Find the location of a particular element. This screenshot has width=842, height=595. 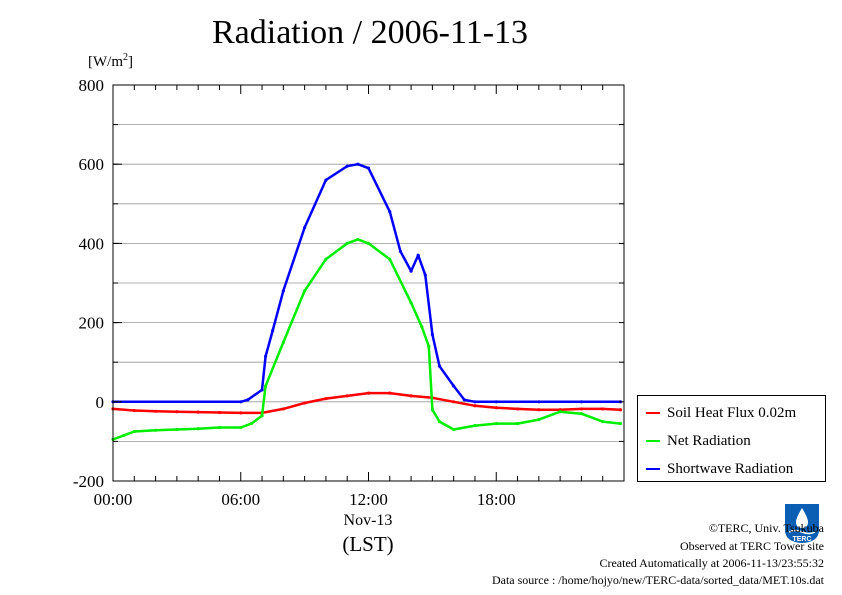

legend-swatch is located at coordinates (653, 441).